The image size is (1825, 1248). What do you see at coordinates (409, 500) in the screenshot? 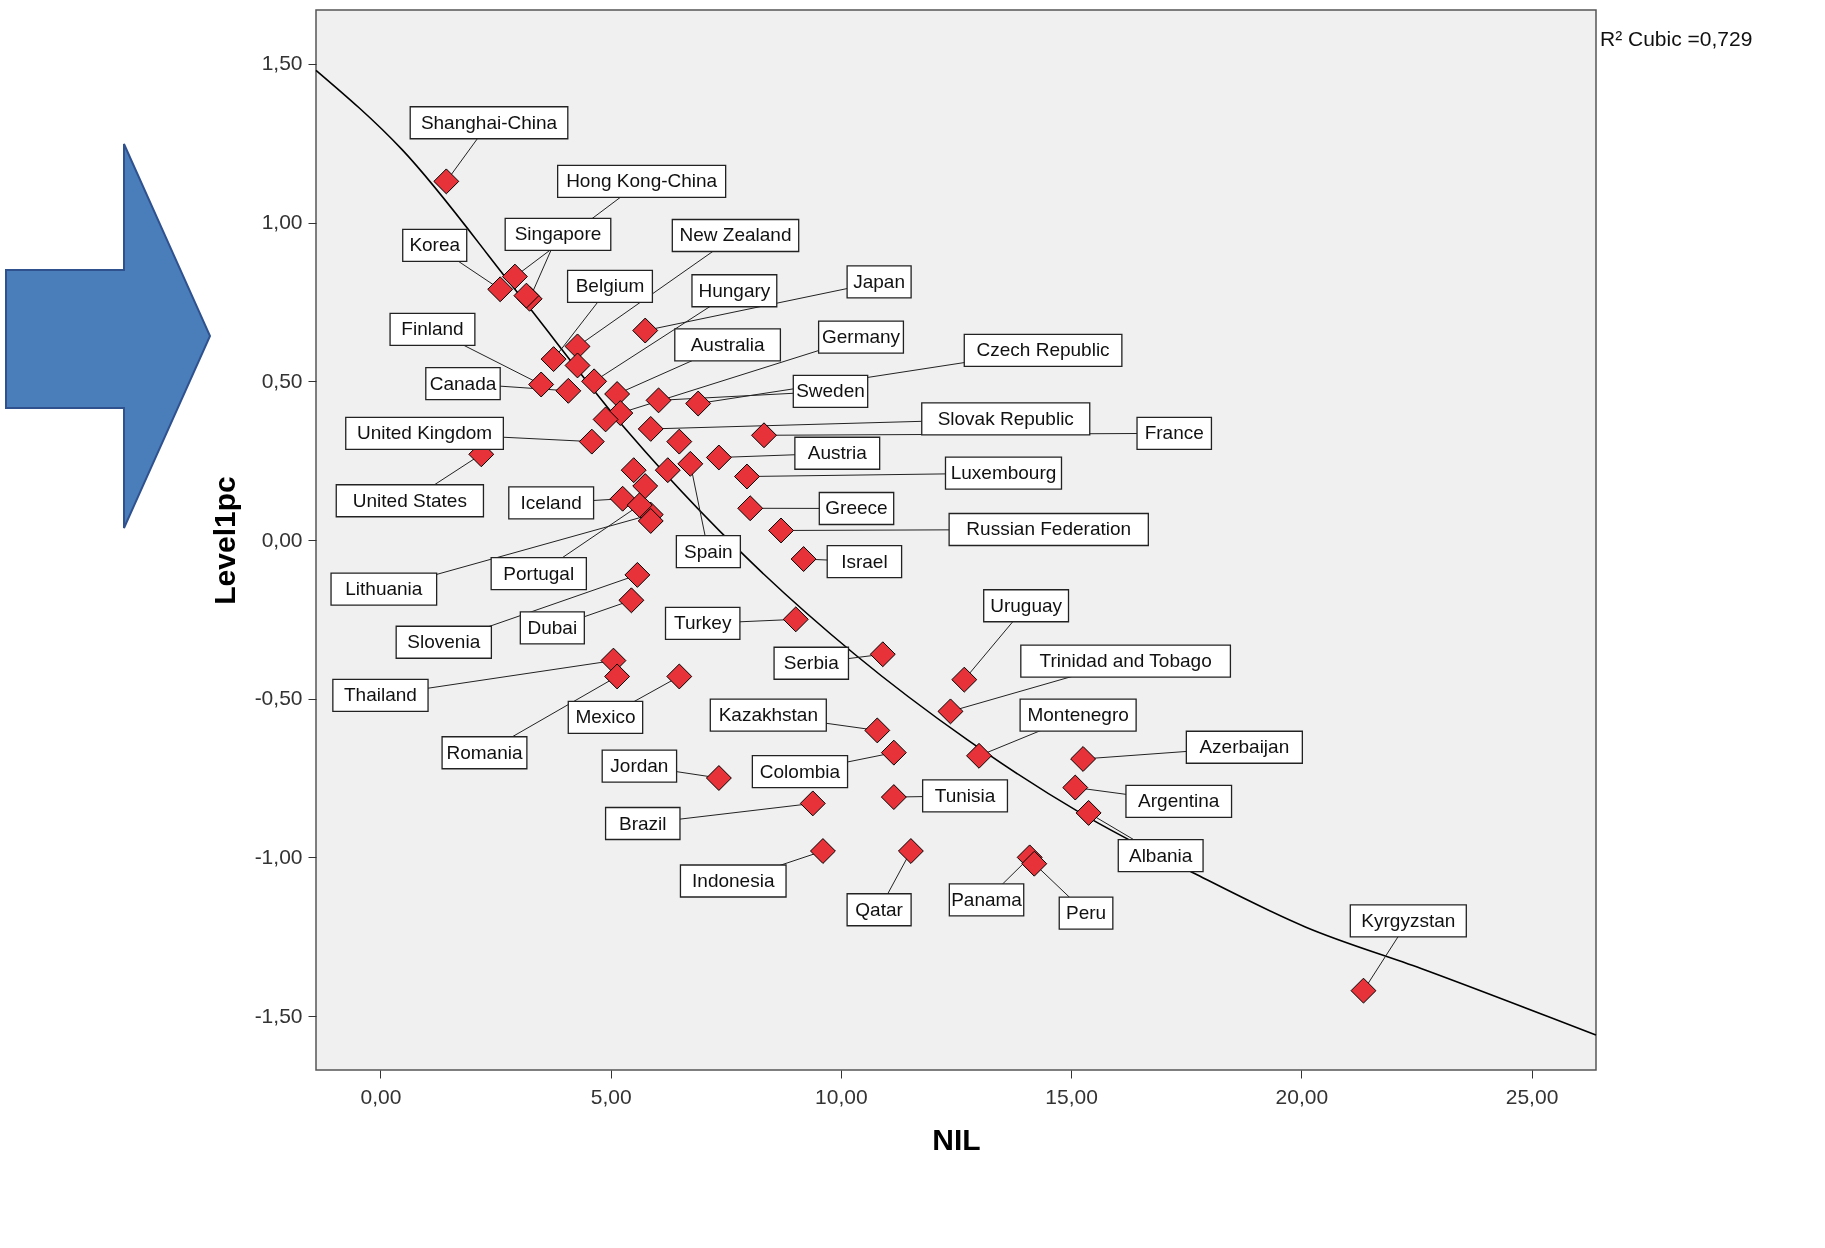
I see `annotation: United States` at bounding box center [409, 500].